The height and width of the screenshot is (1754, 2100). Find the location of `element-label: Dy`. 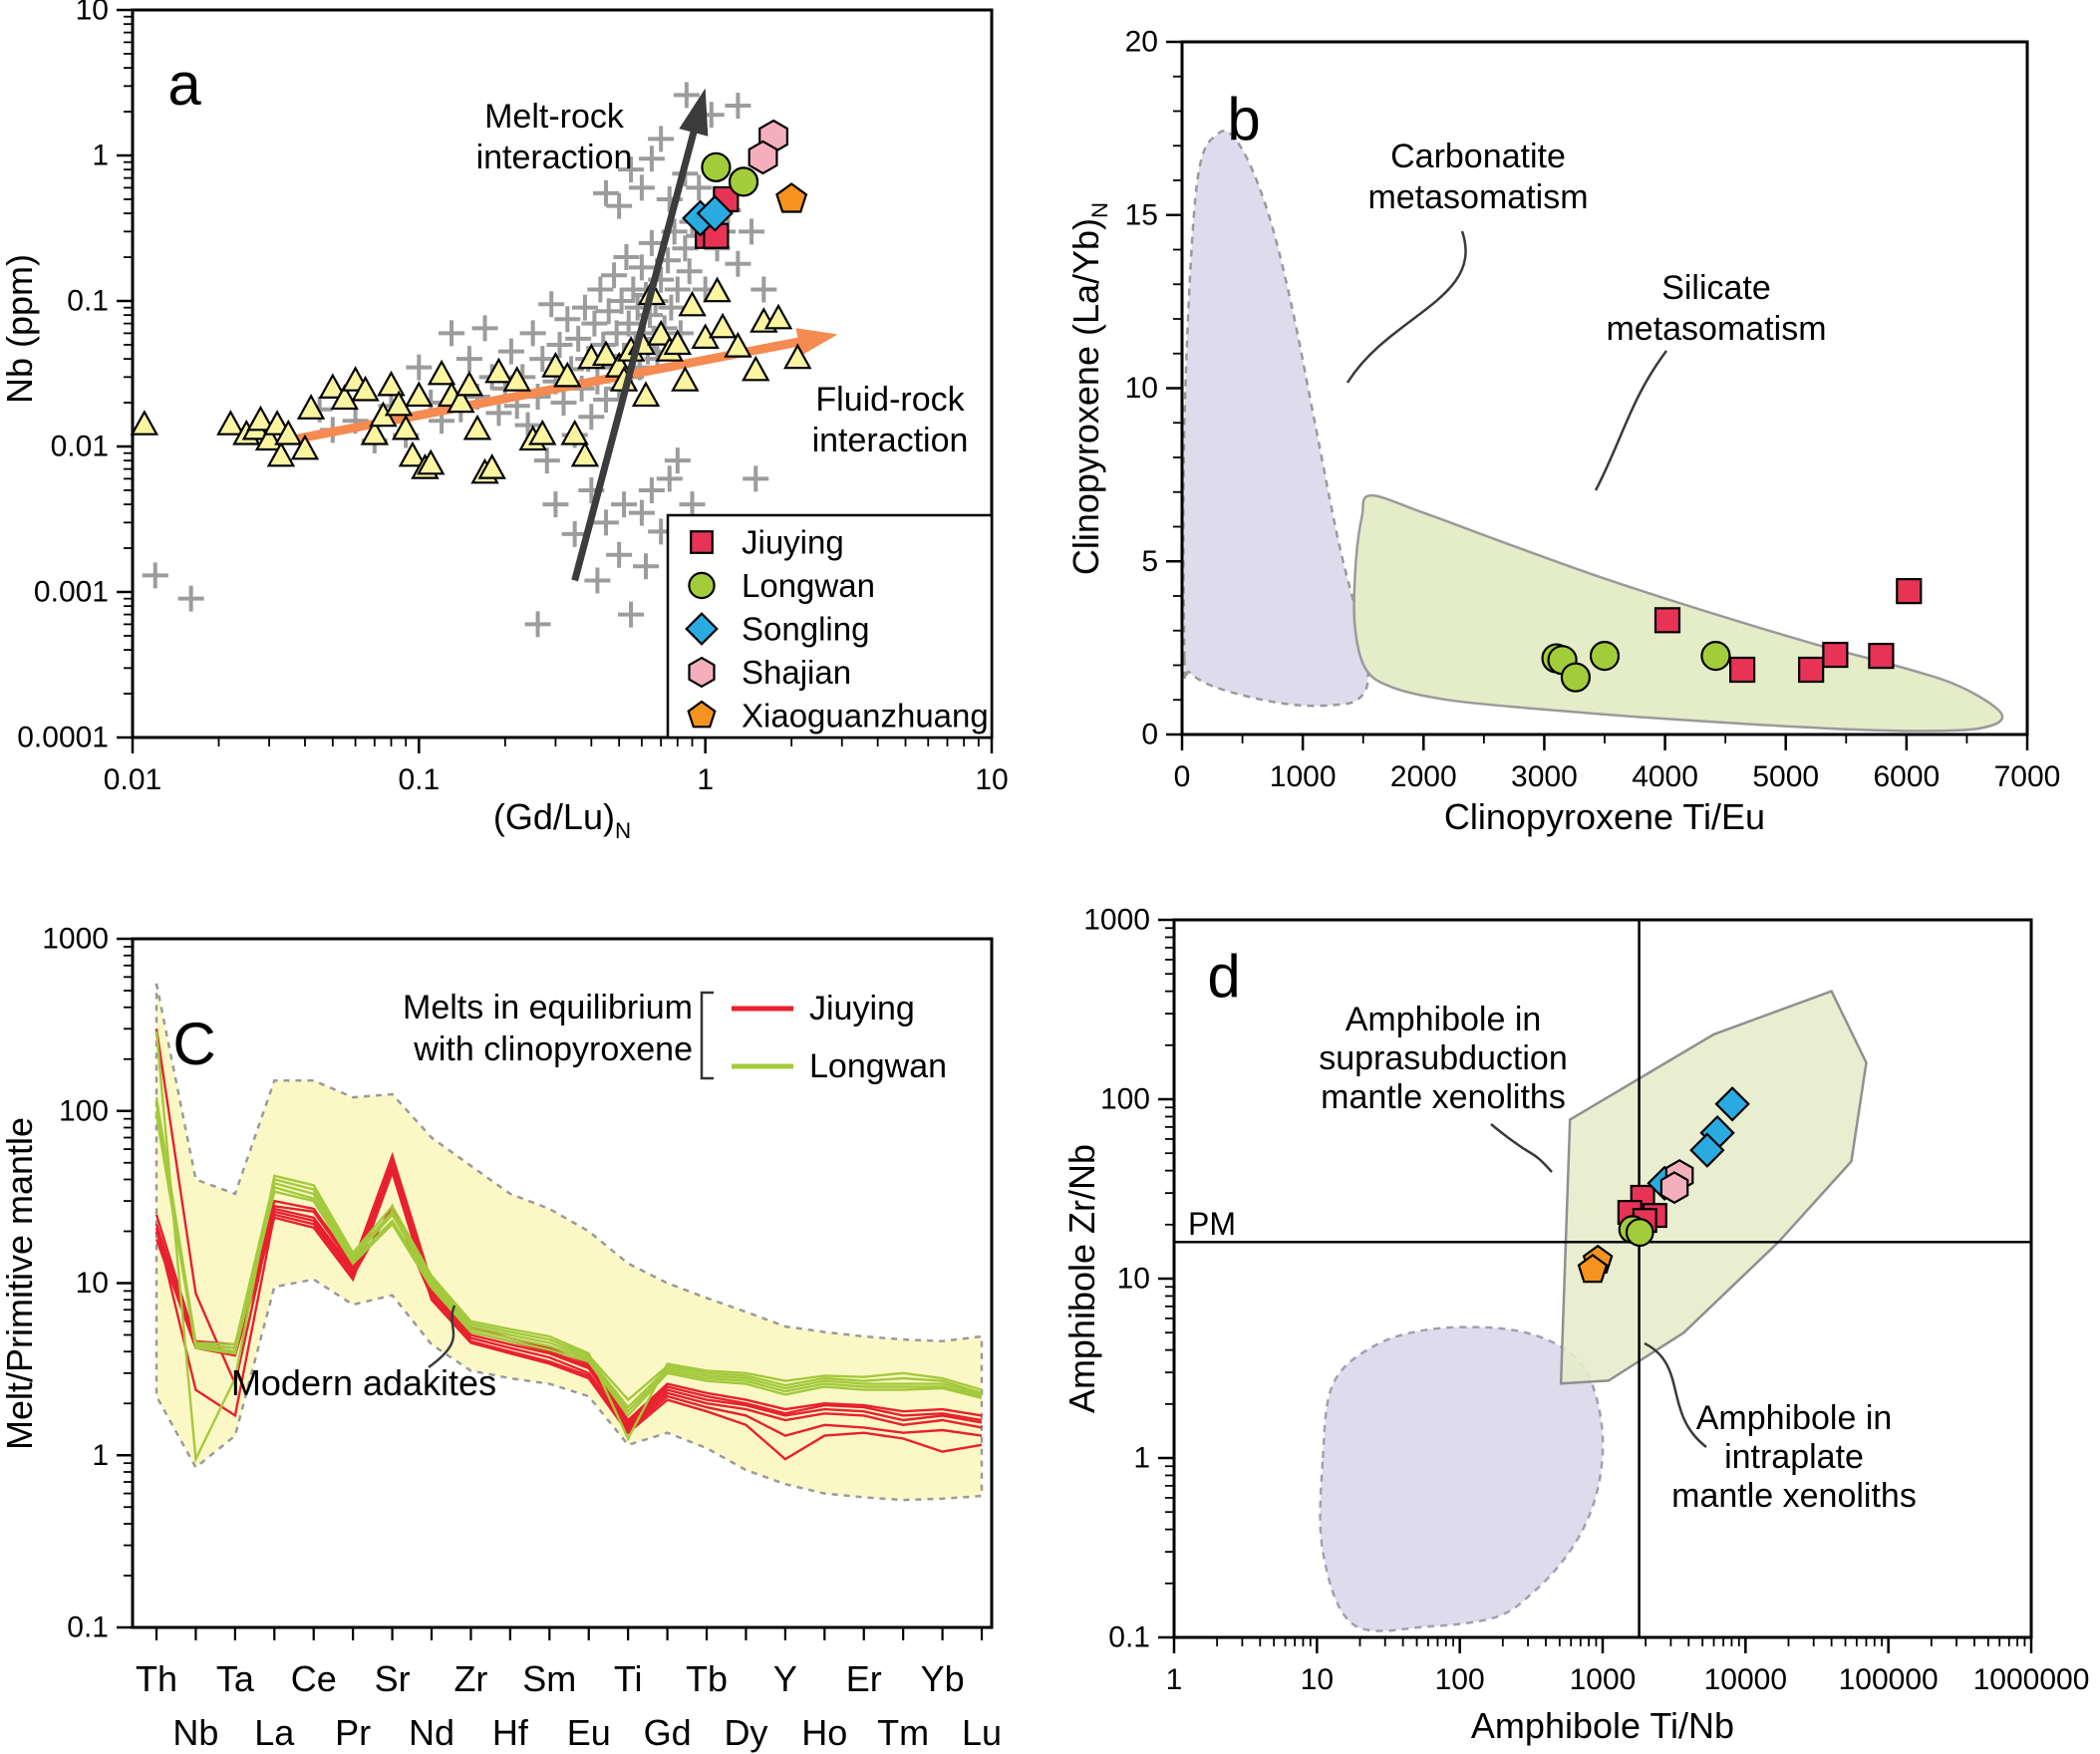

element-label: Dy is located at coordinates (745, 1733).